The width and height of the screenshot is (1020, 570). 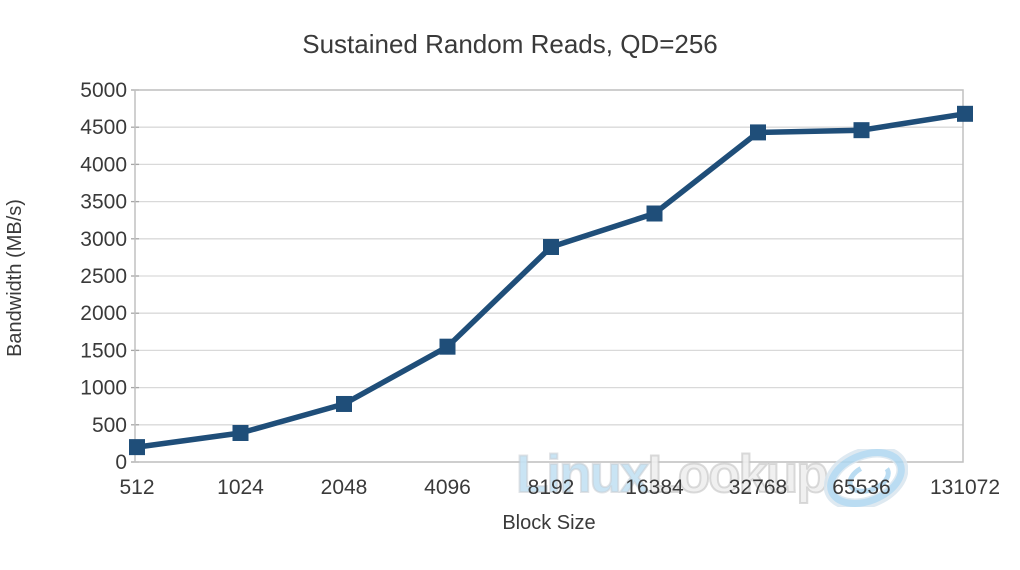 I want to click on watermark-text-linux: Linux, so click(x=582, y=474).